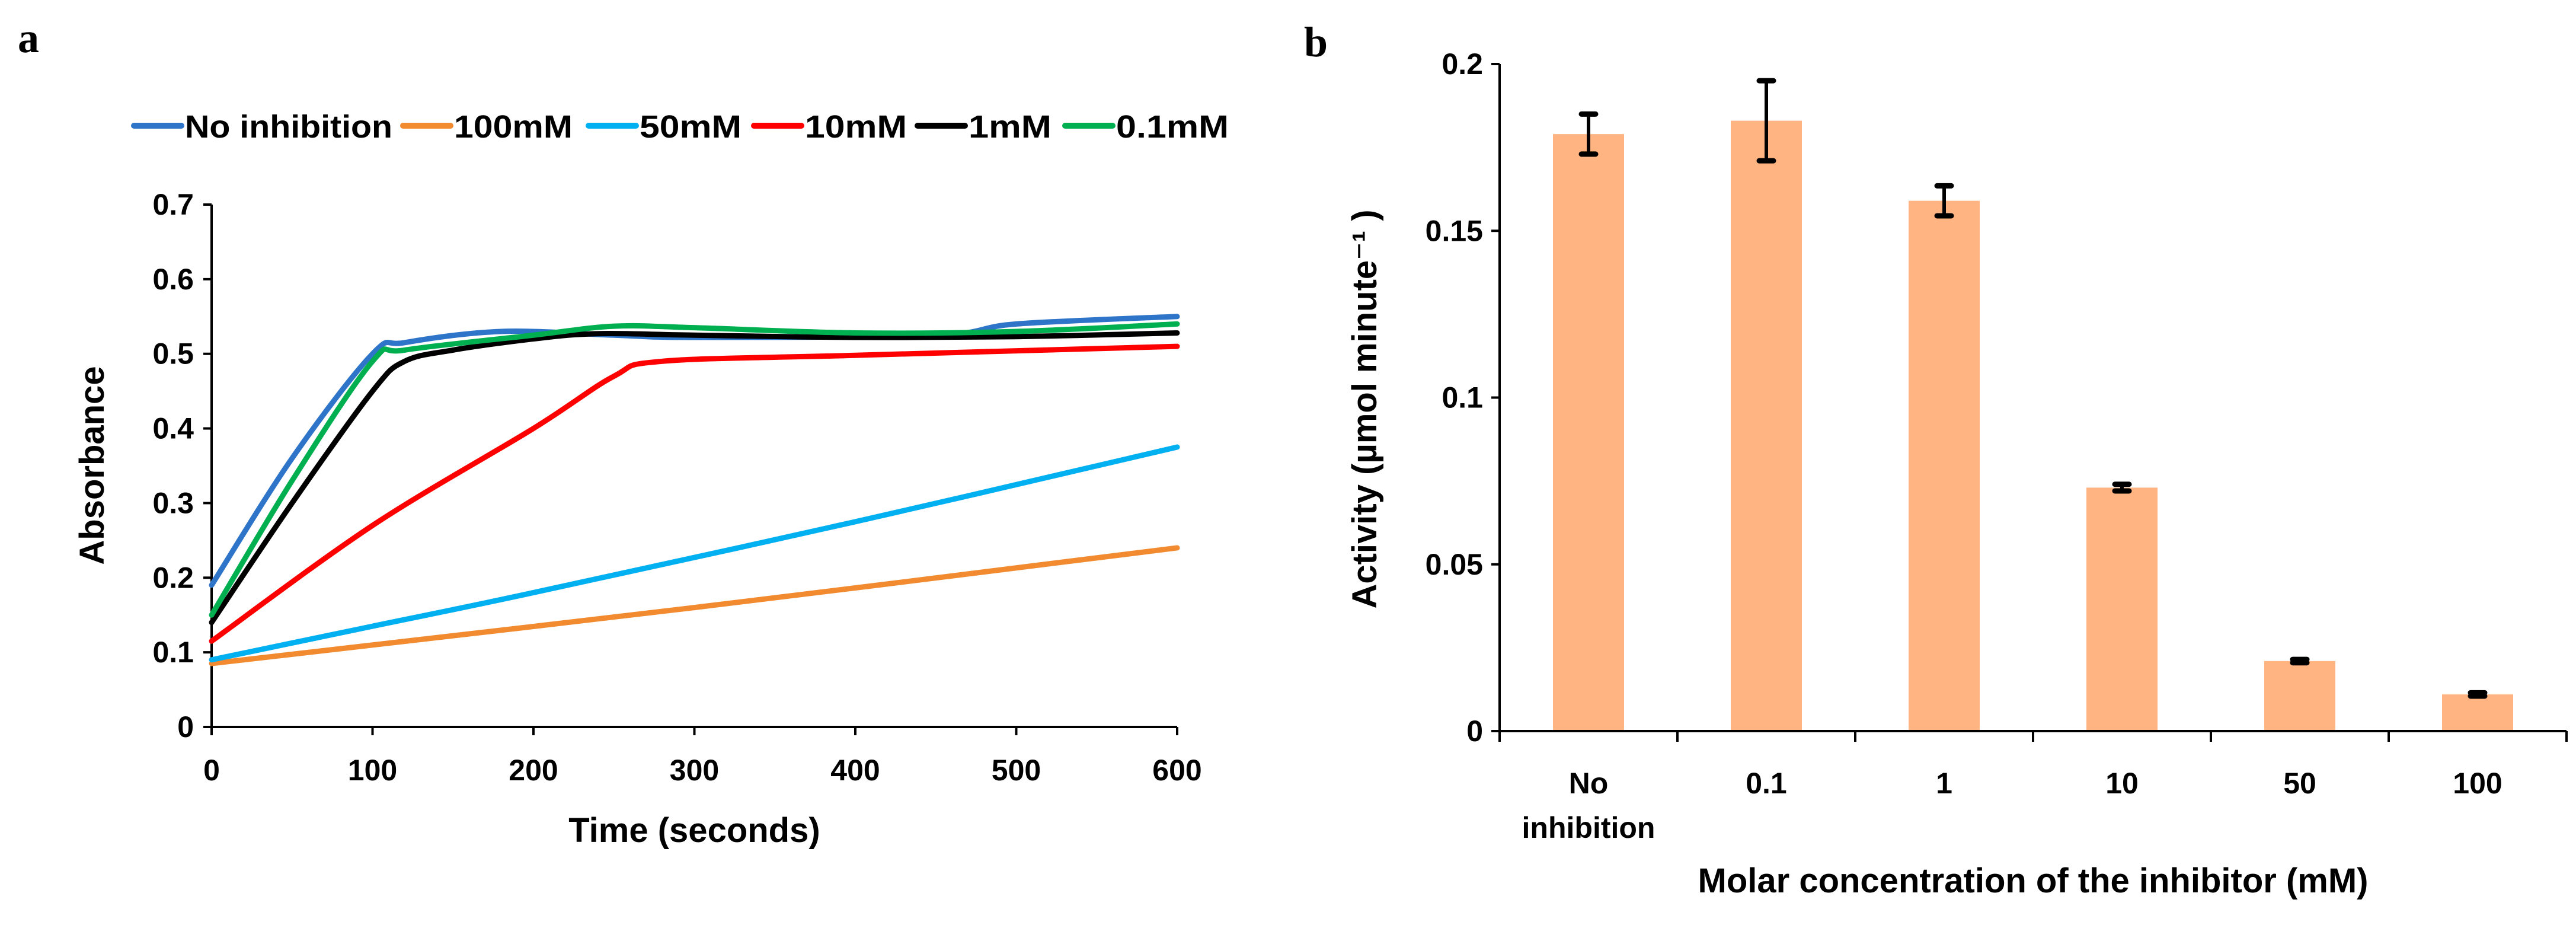  I want to click on legend-label-5: 0.1mM, so click(1172, 127).